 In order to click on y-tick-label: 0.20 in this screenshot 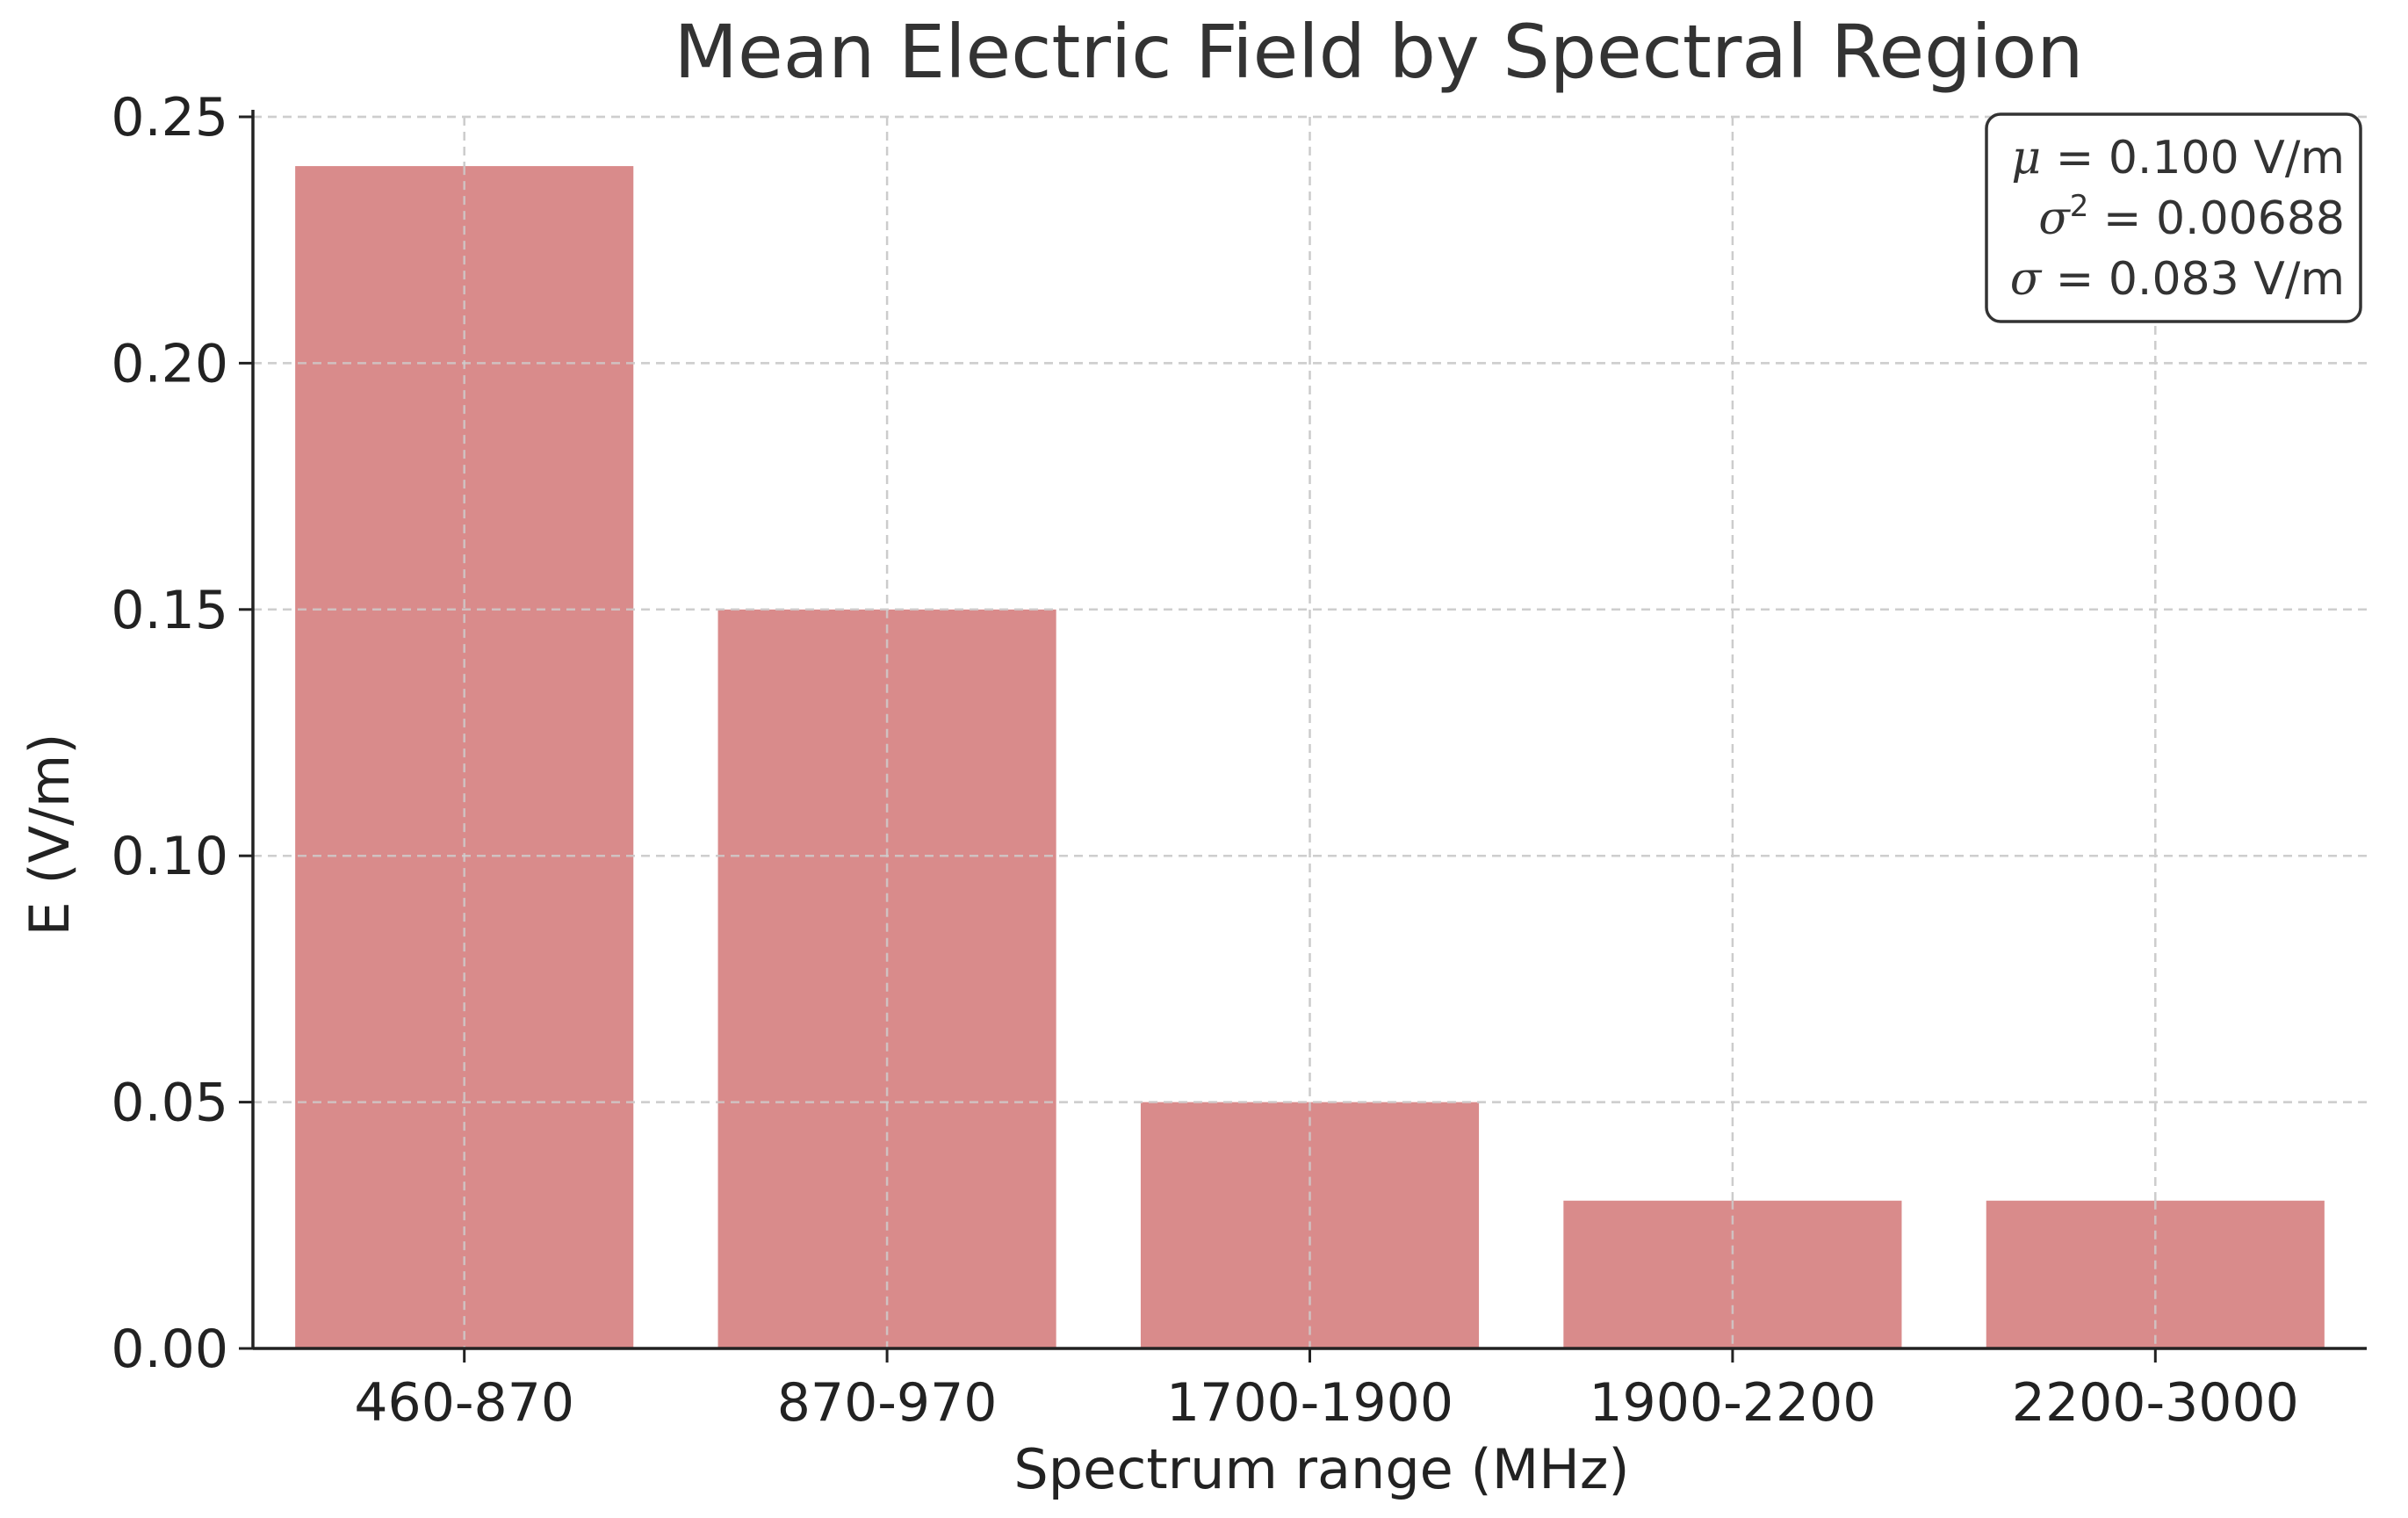, I will do `click(169, 364)`.